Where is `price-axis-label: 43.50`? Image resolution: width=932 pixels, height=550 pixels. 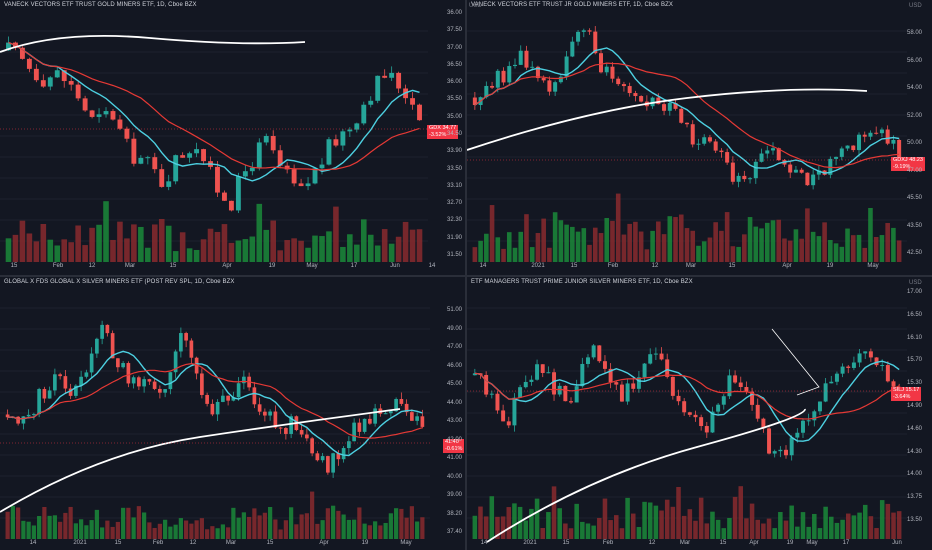 price-axis-label: 43.50 is located at coordinates (915, 225).